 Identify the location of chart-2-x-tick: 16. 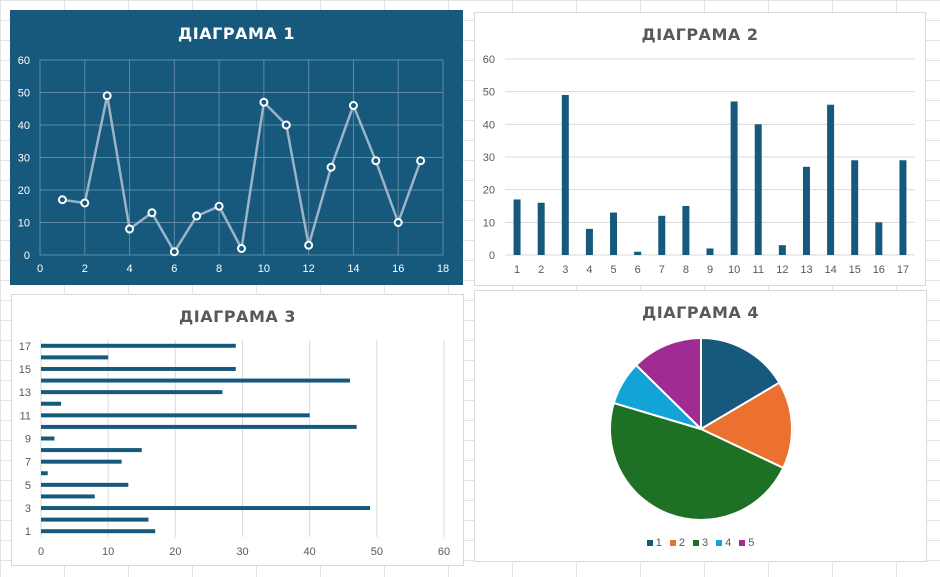
(879, 270).